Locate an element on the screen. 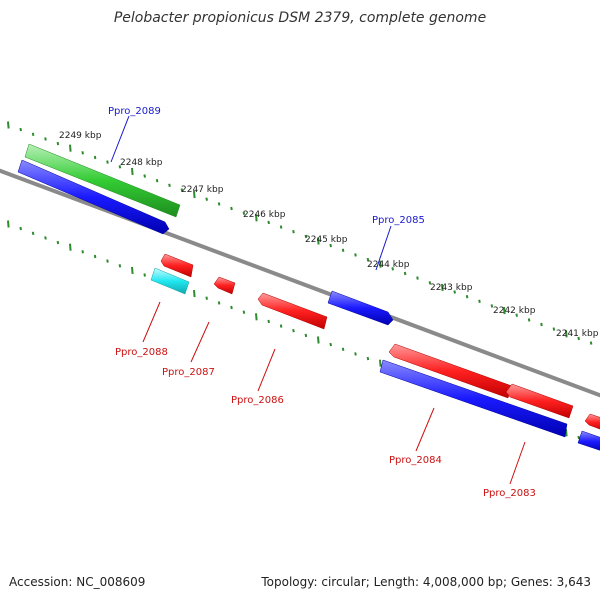  gene-label-ppro-2083: Ppro_2083 is located at coordinates (509, 493).